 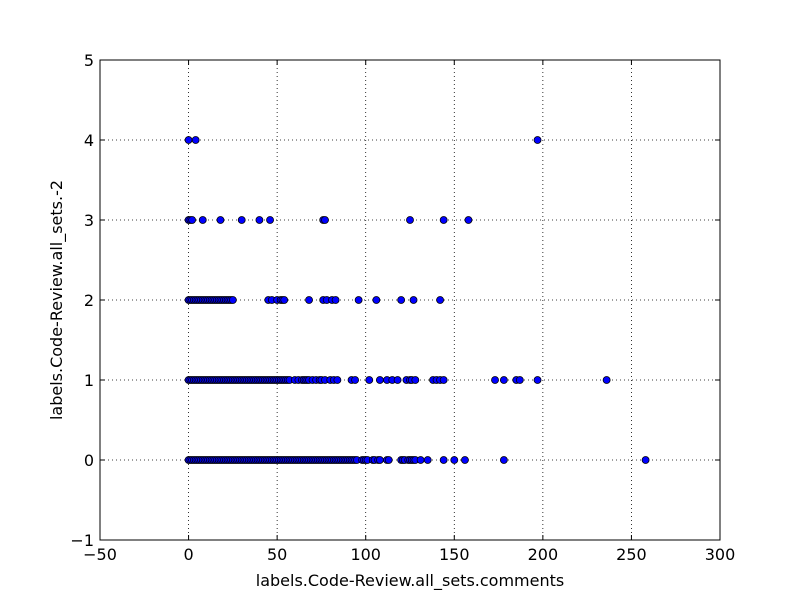 What do you see at coordinates (82, 540) in the screenshot?
I see `y-tick-label: −1` at bounding box center [82, 540].